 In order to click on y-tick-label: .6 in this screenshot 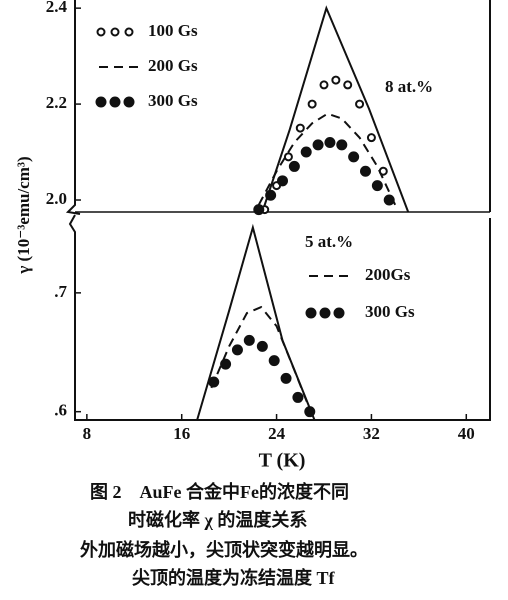, I will do `click(60, 410)`.